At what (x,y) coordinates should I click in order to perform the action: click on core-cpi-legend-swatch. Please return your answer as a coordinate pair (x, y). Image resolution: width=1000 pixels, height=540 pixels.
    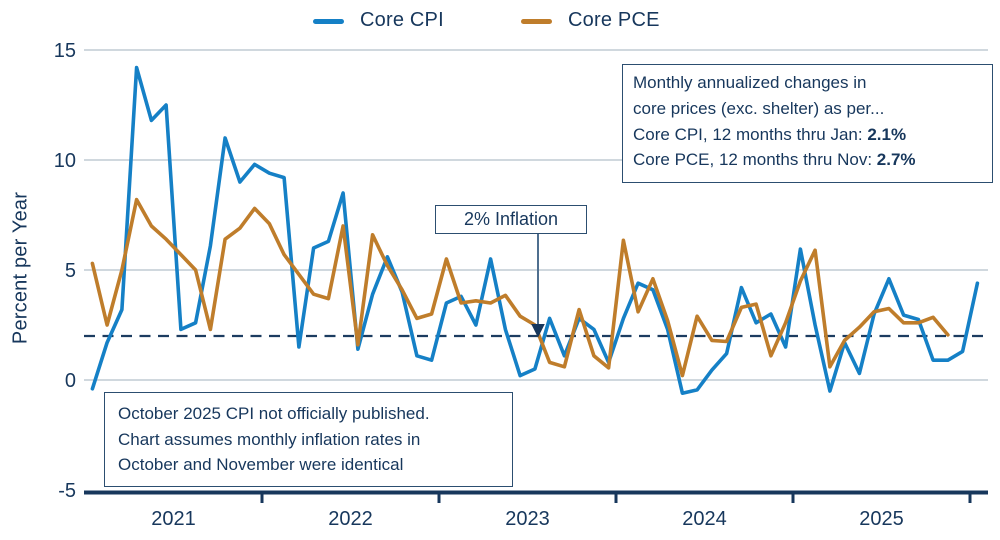
    Looking at the image, I should click on (328, 21).